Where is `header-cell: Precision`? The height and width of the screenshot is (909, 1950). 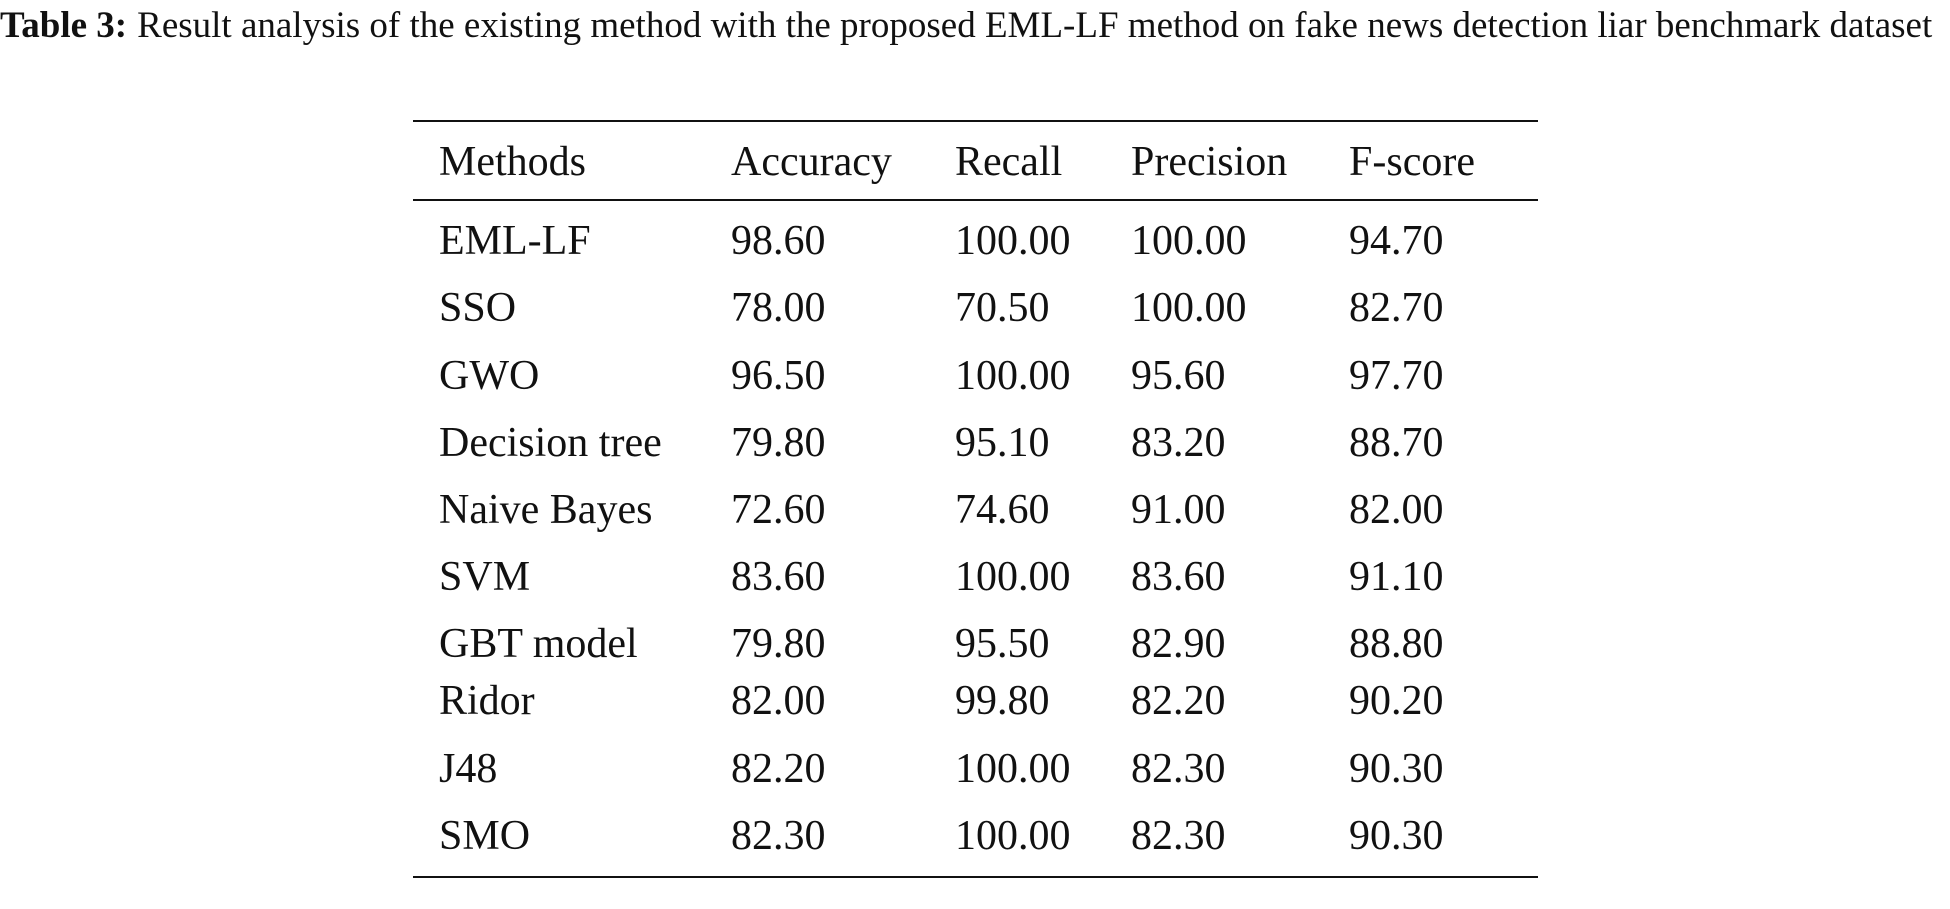 header-cell: Precision is located at coordinates (1209, 162).